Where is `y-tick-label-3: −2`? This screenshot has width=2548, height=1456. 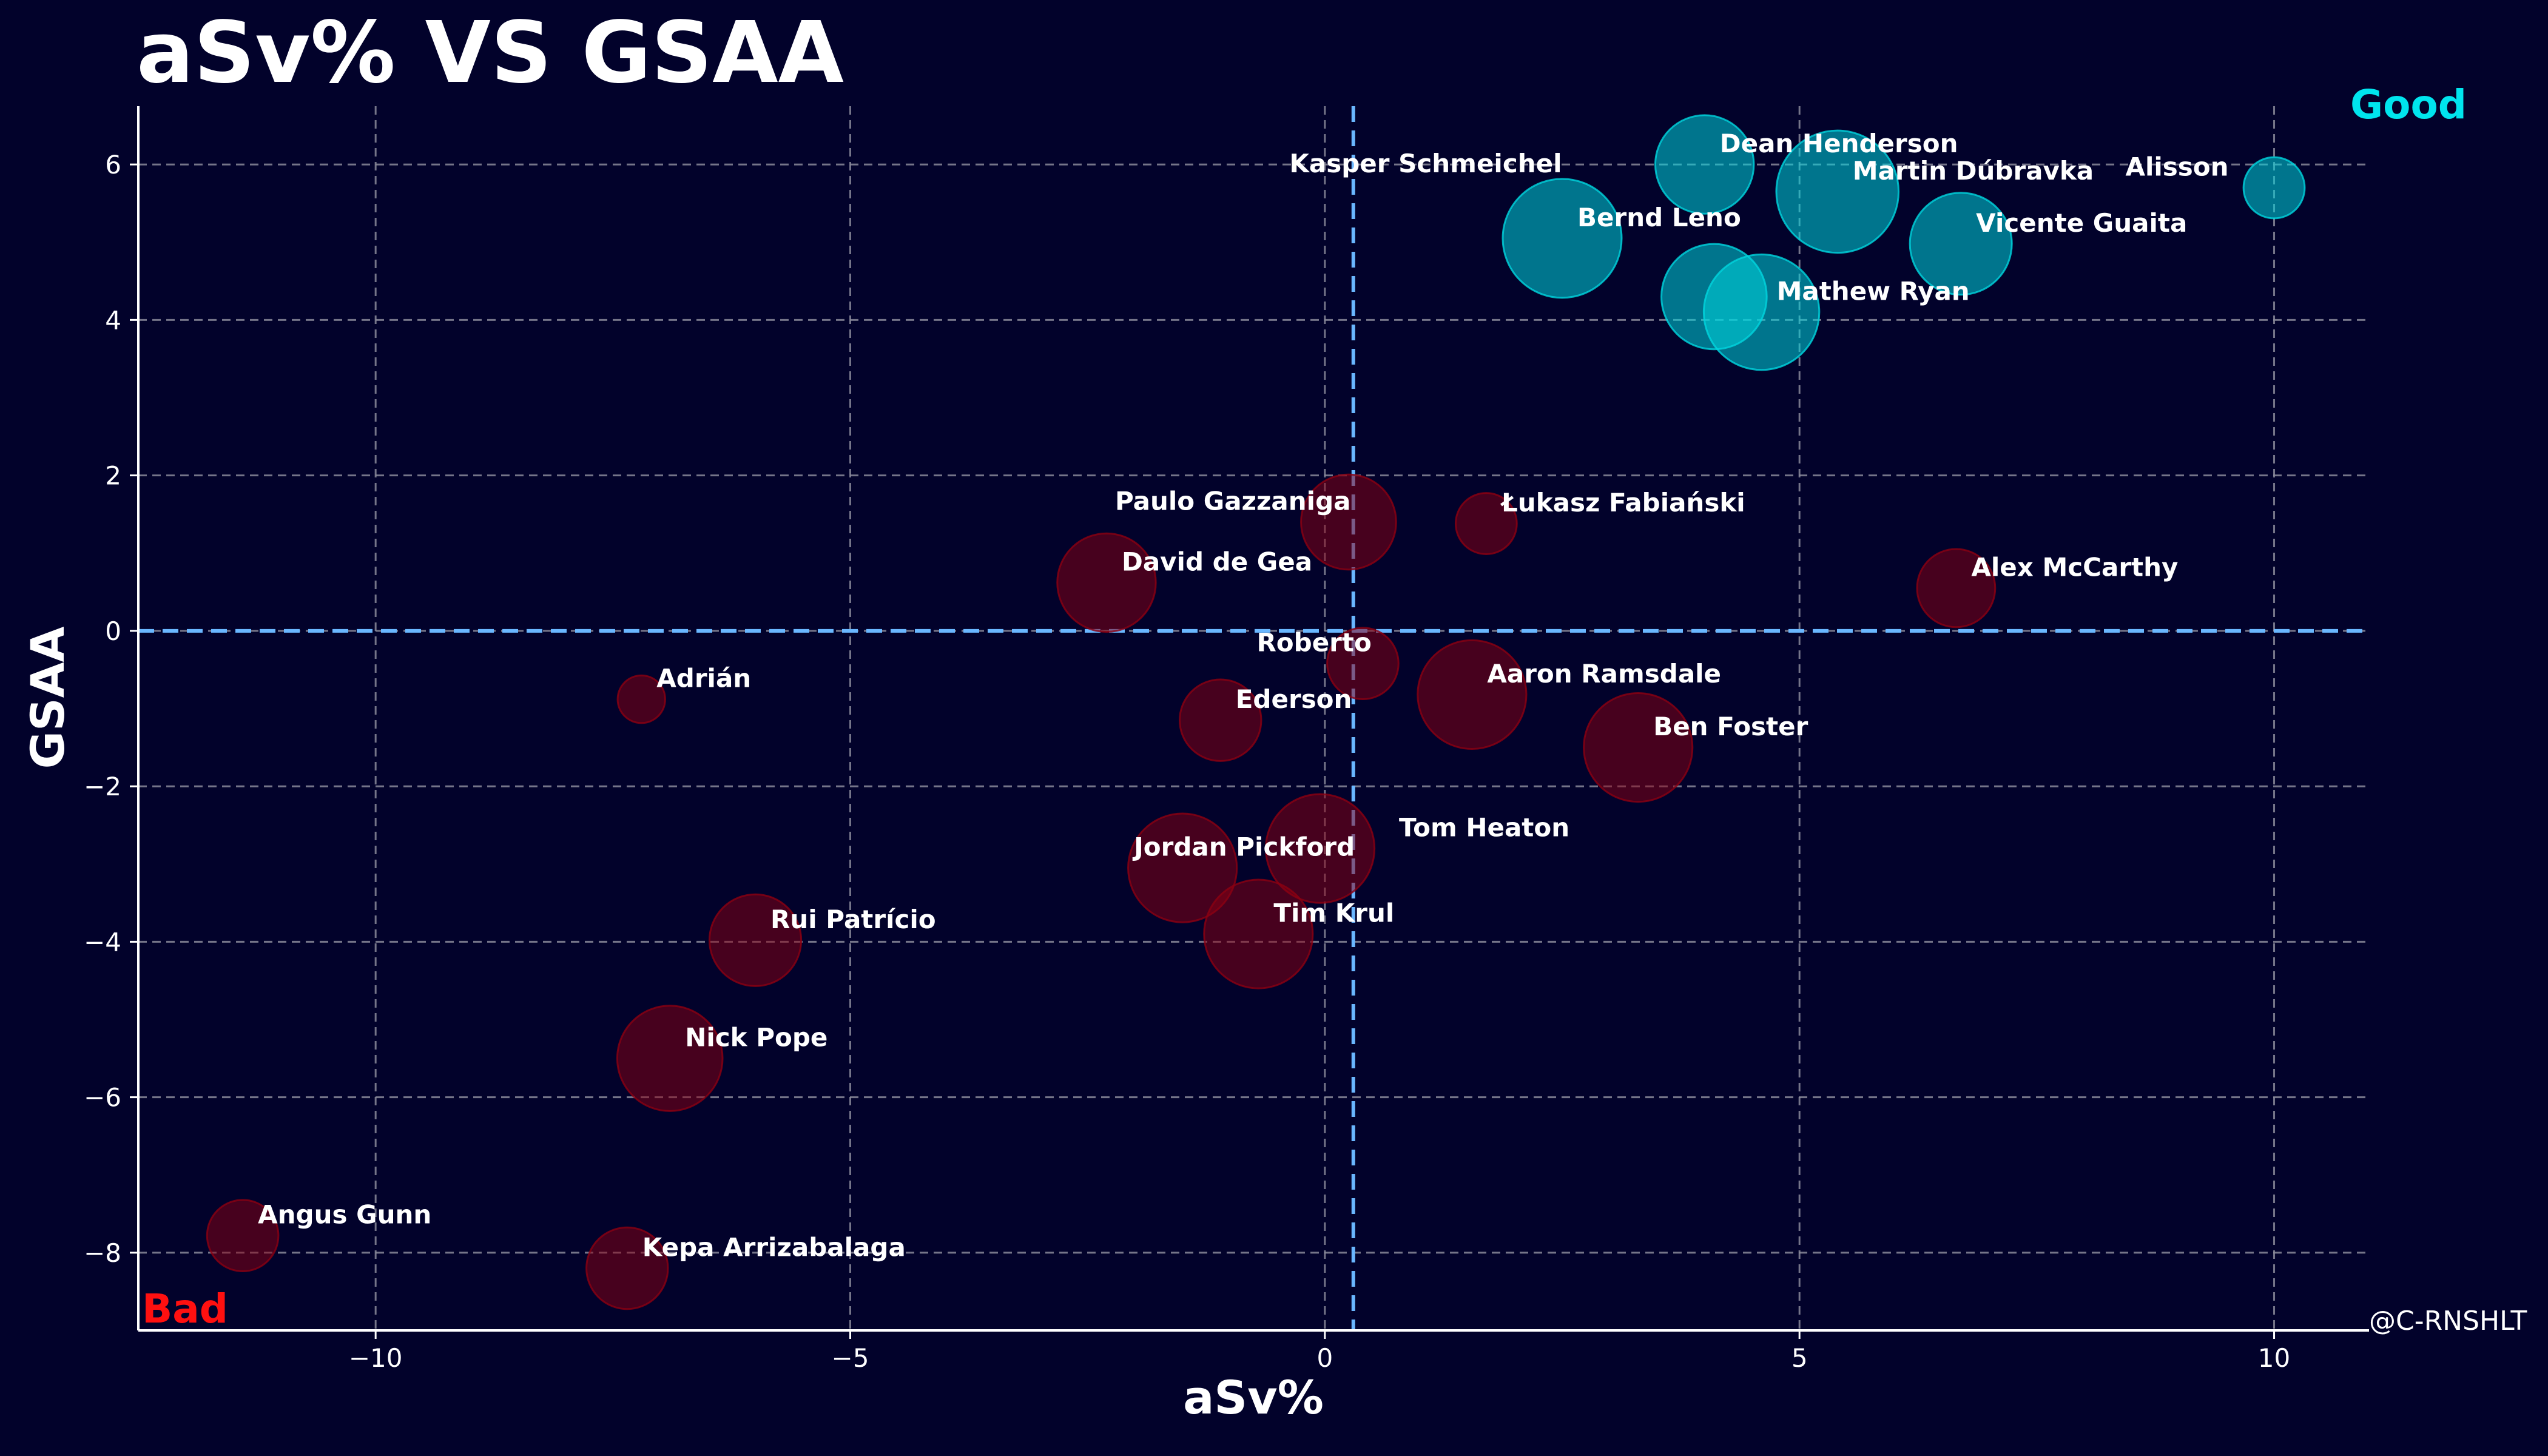 y-tick-label-3: −2 is located at coordinates (102, 786).